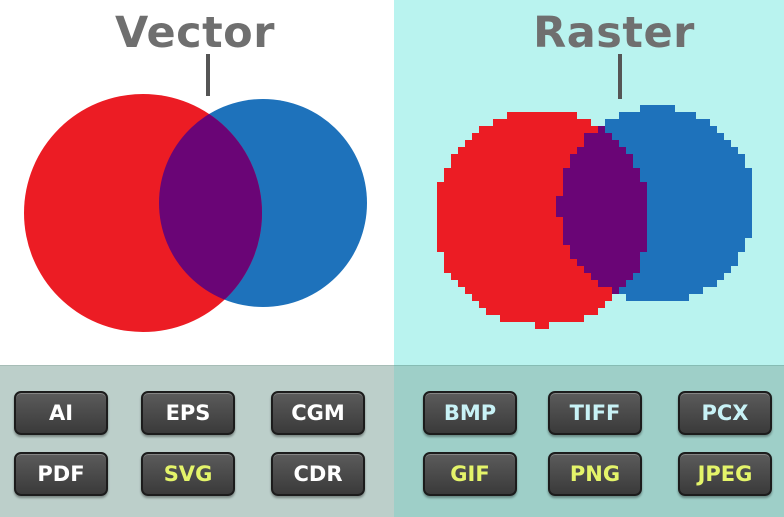  What do you see at coordinates (318, 413) in the screenshot?
I see `format-button-cgm: CGM` at bounding box center [318, 413].